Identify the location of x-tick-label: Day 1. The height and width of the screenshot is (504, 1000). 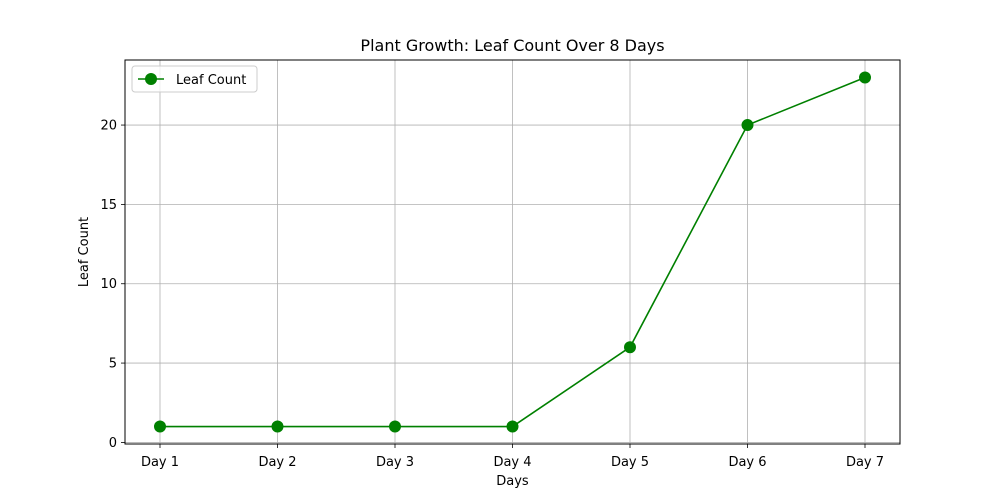
(160, 462).